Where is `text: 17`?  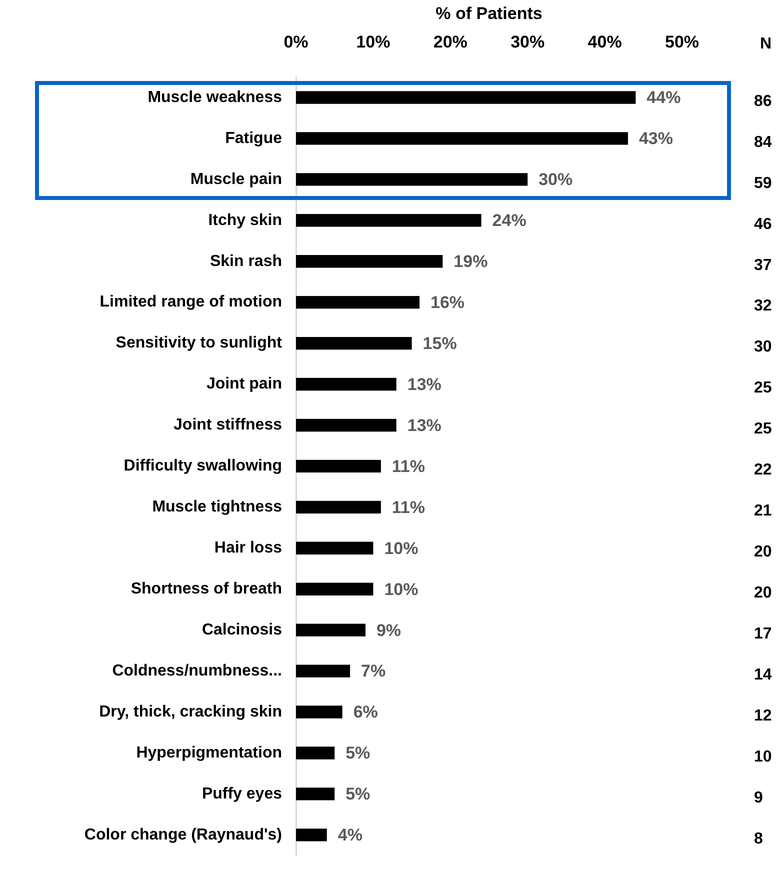 text: 17 is located at coordinates (763, 633).